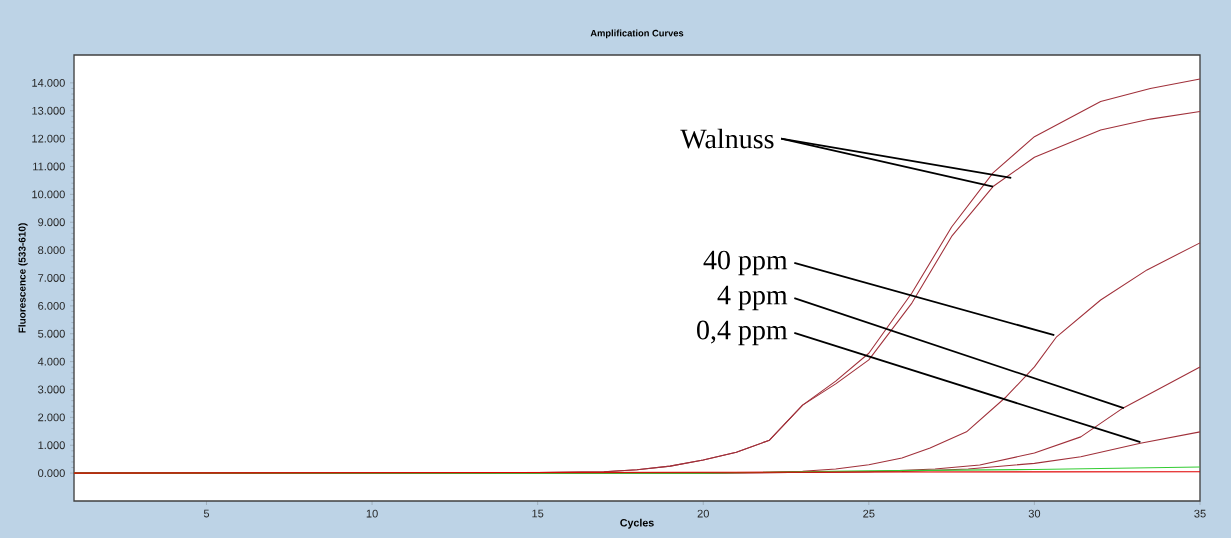 The height and width of the screenshot is (538, 1231). Describe the element at coordinates (51, 445) in the screenshot. I see `y-tick-label: 1.000` at that location.